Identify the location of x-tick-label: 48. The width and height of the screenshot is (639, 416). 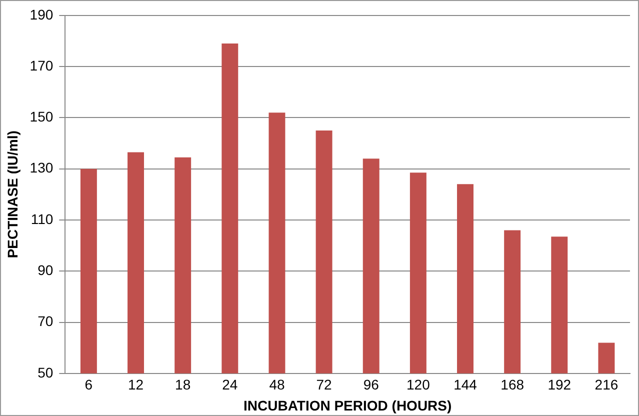
(277, 384).